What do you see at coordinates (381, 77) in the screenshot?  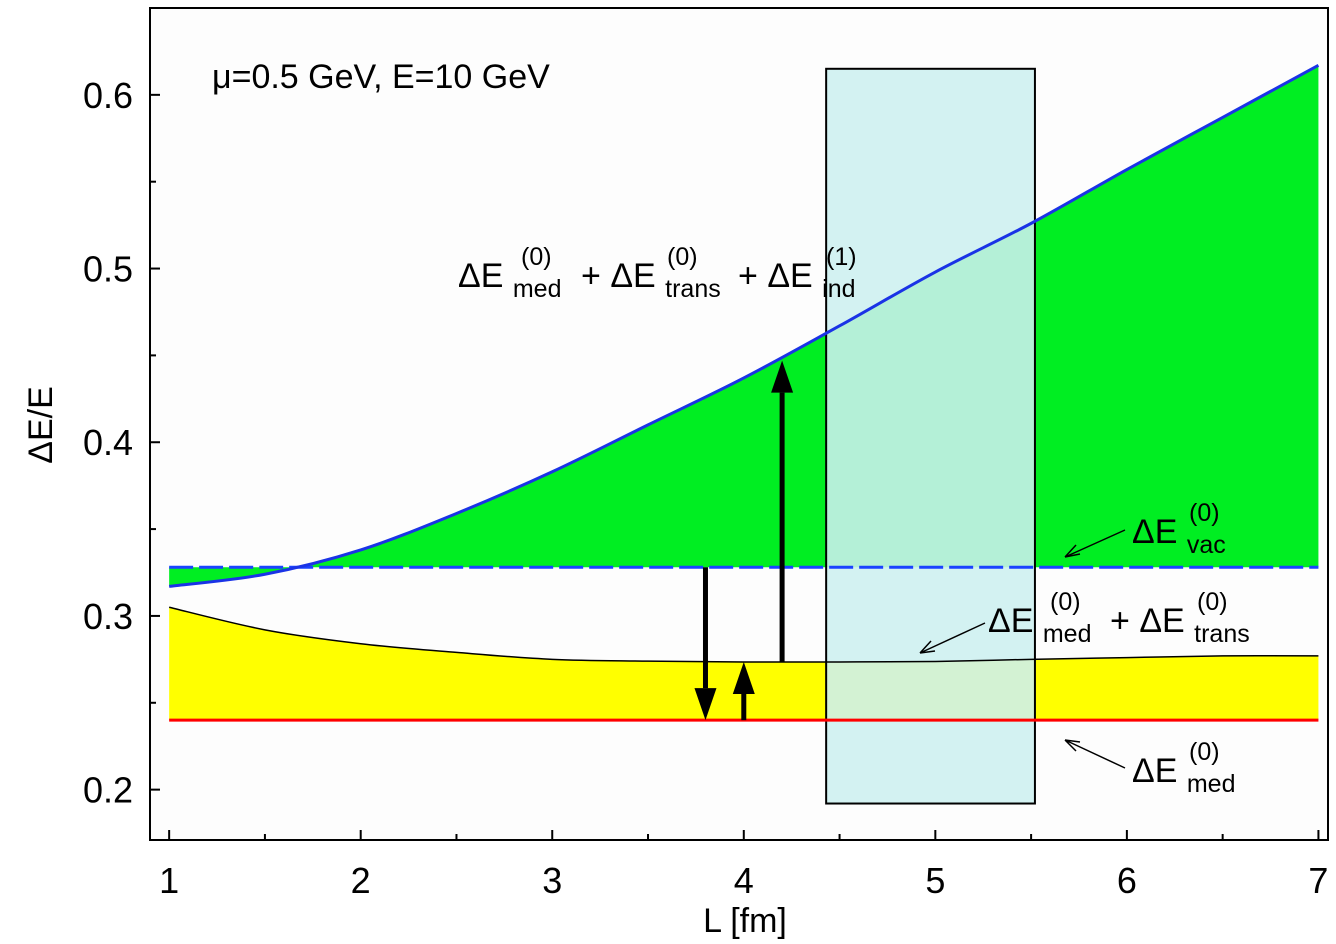 I see `parameters-label: μ=0.5 GeV, E=10 GeV` at bounding box center [381, 77].